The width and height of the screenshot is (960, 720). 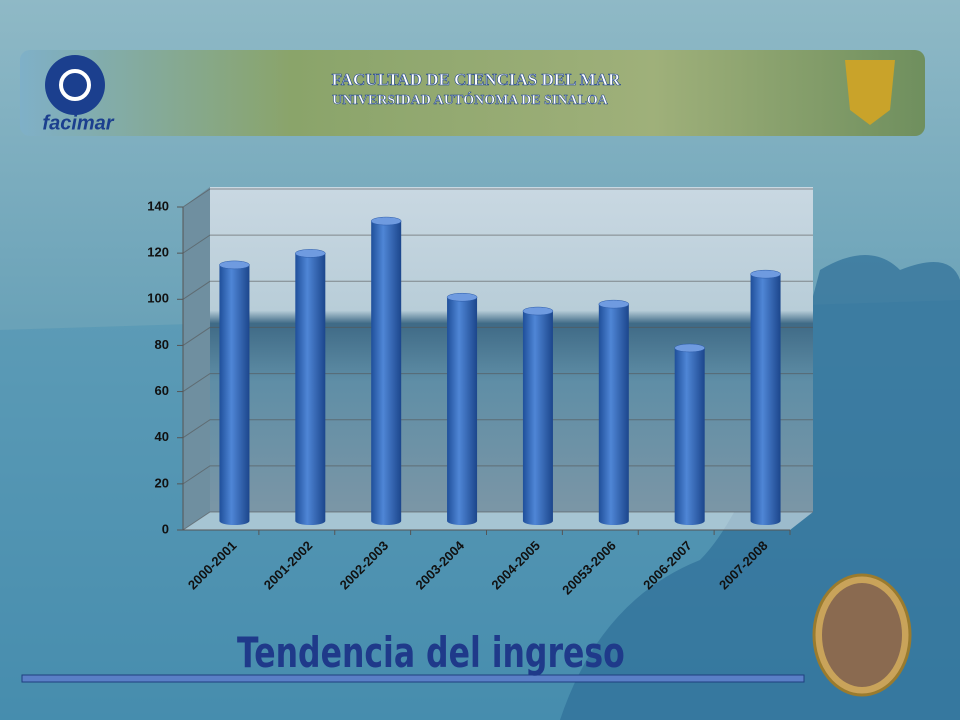 I want to click on side-wall, so click(x=196, y=358).